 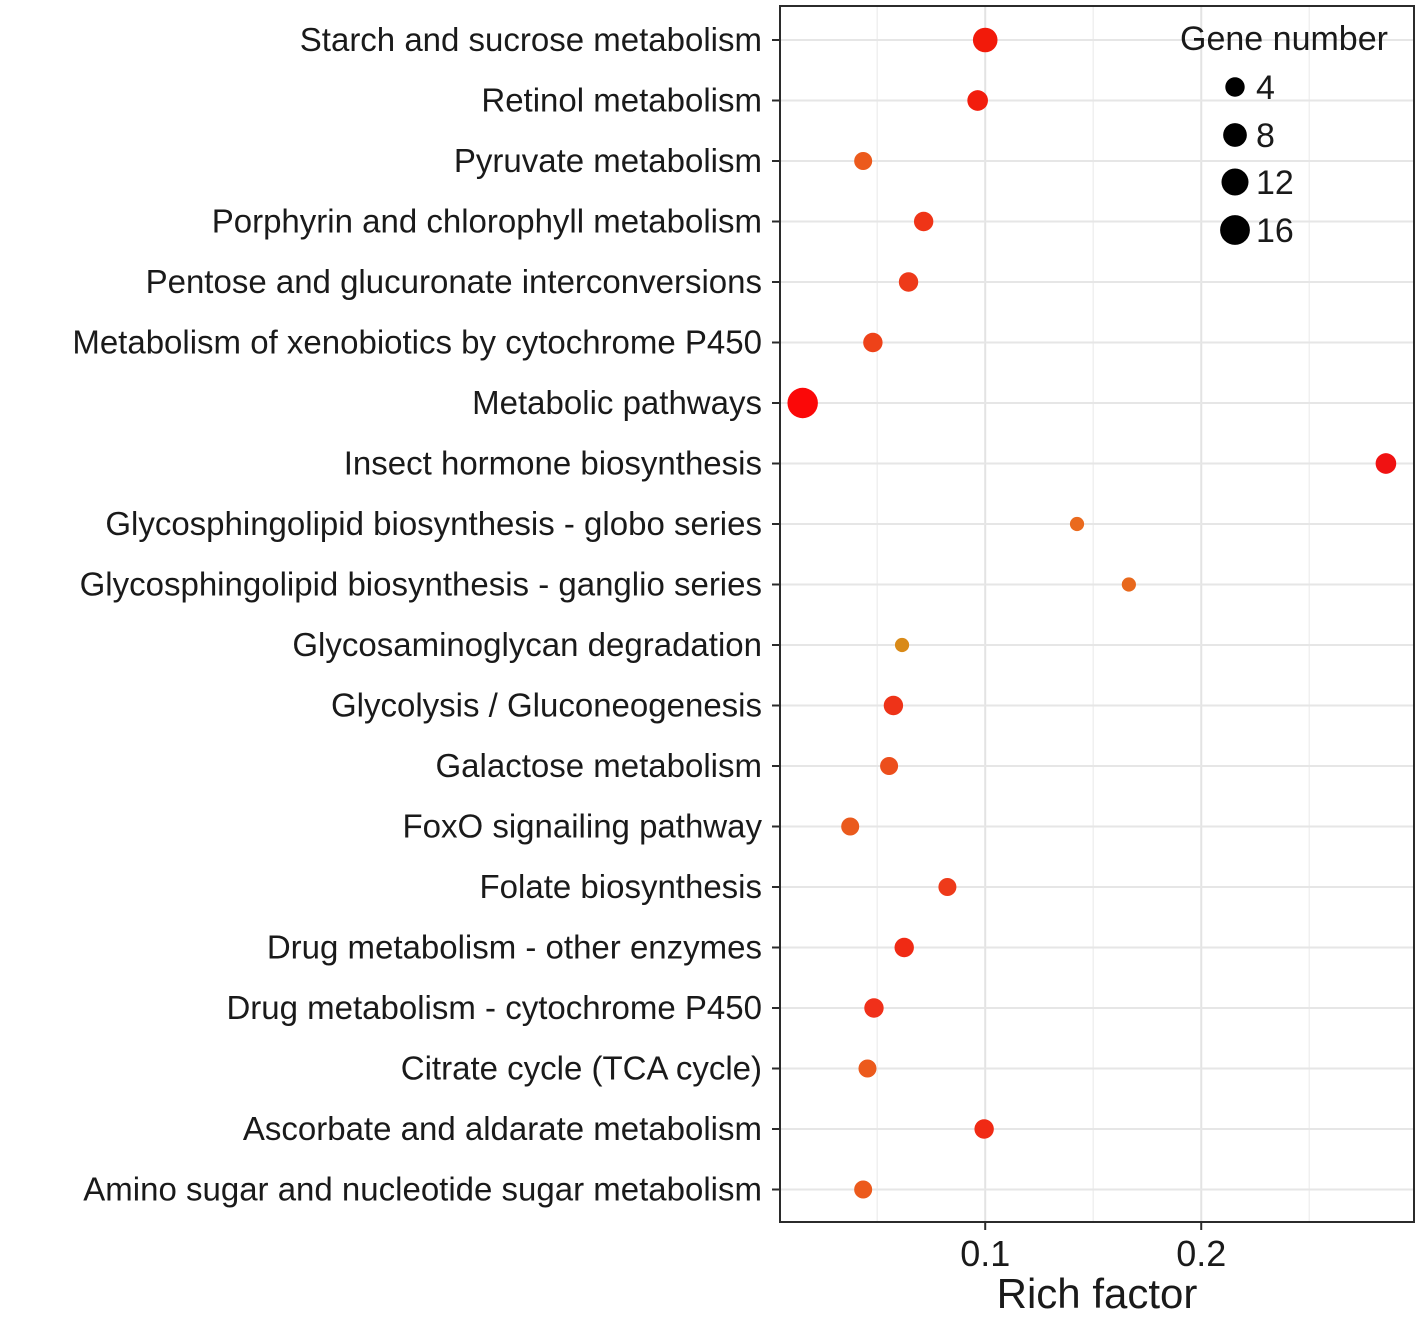 What do you see at coordinates (1275, 231) in the screenshot?
I see `legend-size-label: 16` at bounding box center [1275, 231].